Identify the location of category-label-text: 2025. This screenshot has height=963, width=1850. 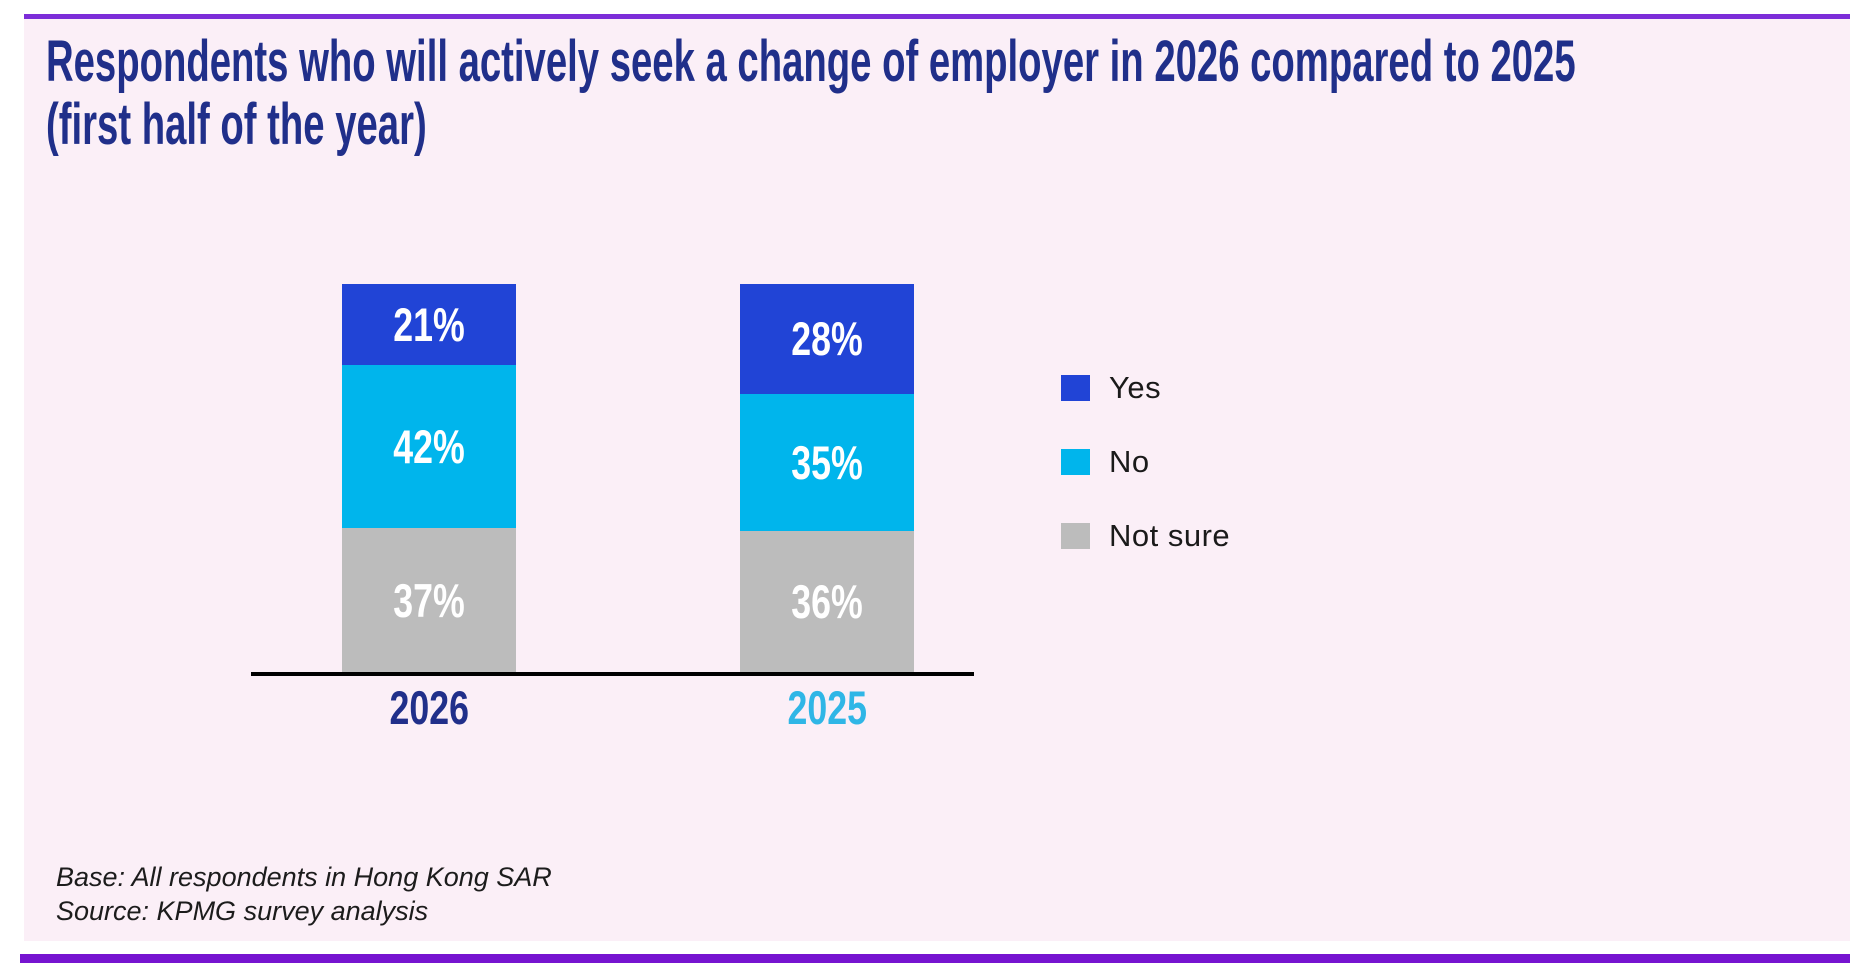
(827, 707).